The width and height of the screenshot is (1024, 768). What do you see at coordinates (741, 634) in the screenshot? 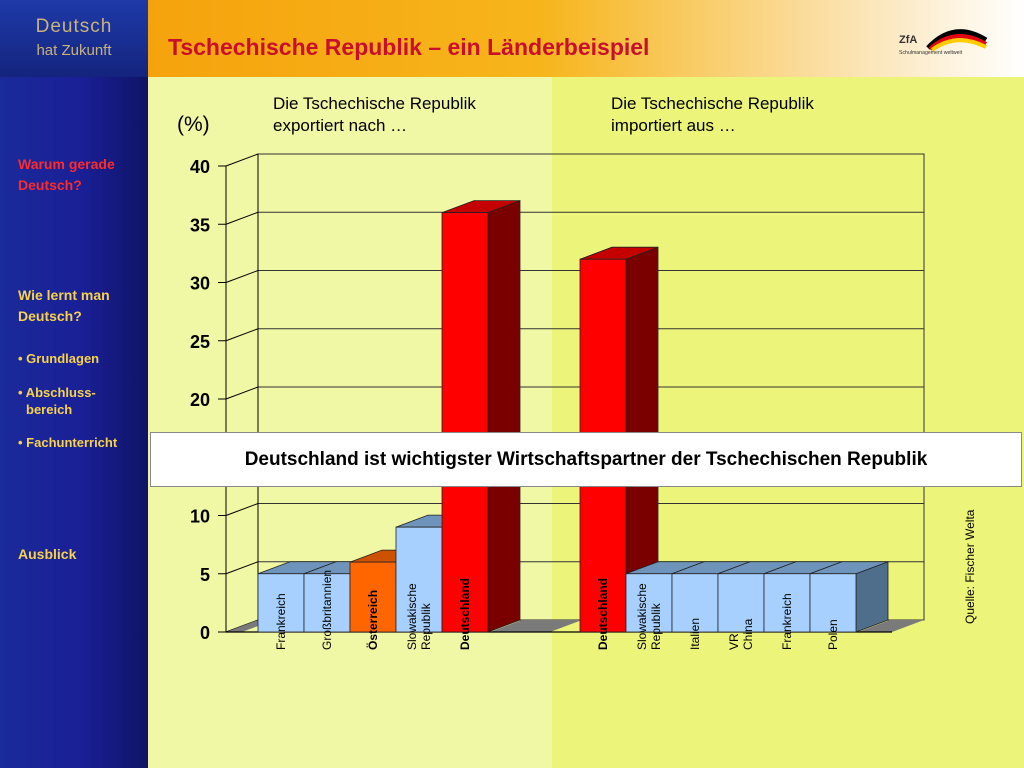
I see `x-tick-label: VRChina` at bounding box center [741, 634].